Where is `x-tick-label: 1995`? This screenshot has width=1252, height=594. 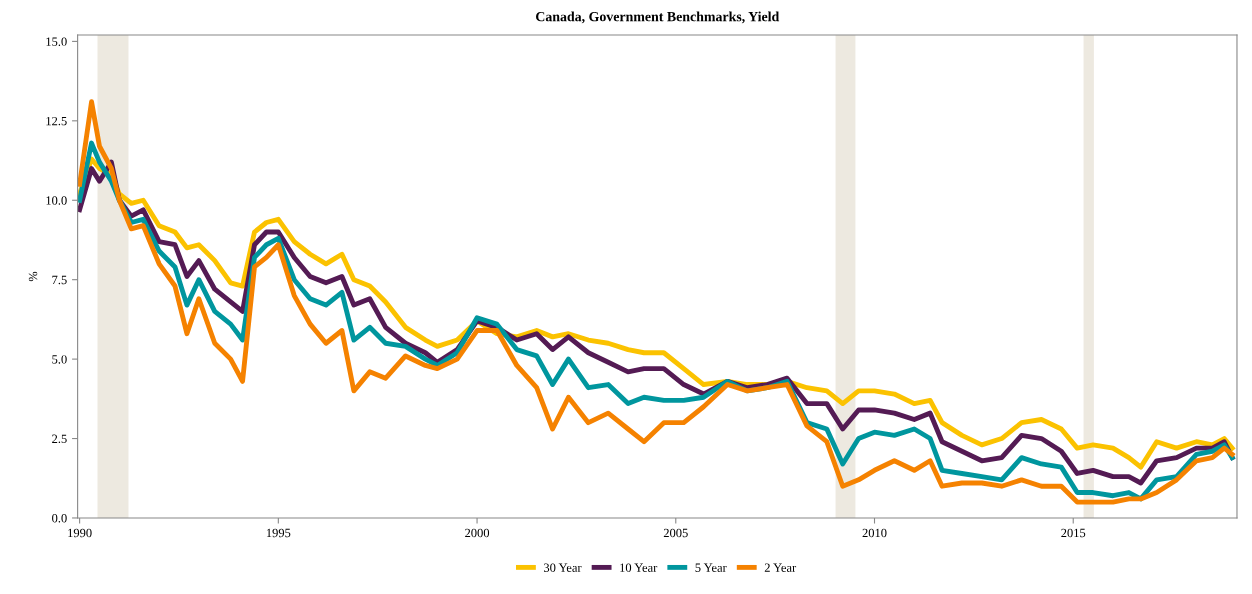 x-tick-label: 1995 is located at coordinates (278, 533).